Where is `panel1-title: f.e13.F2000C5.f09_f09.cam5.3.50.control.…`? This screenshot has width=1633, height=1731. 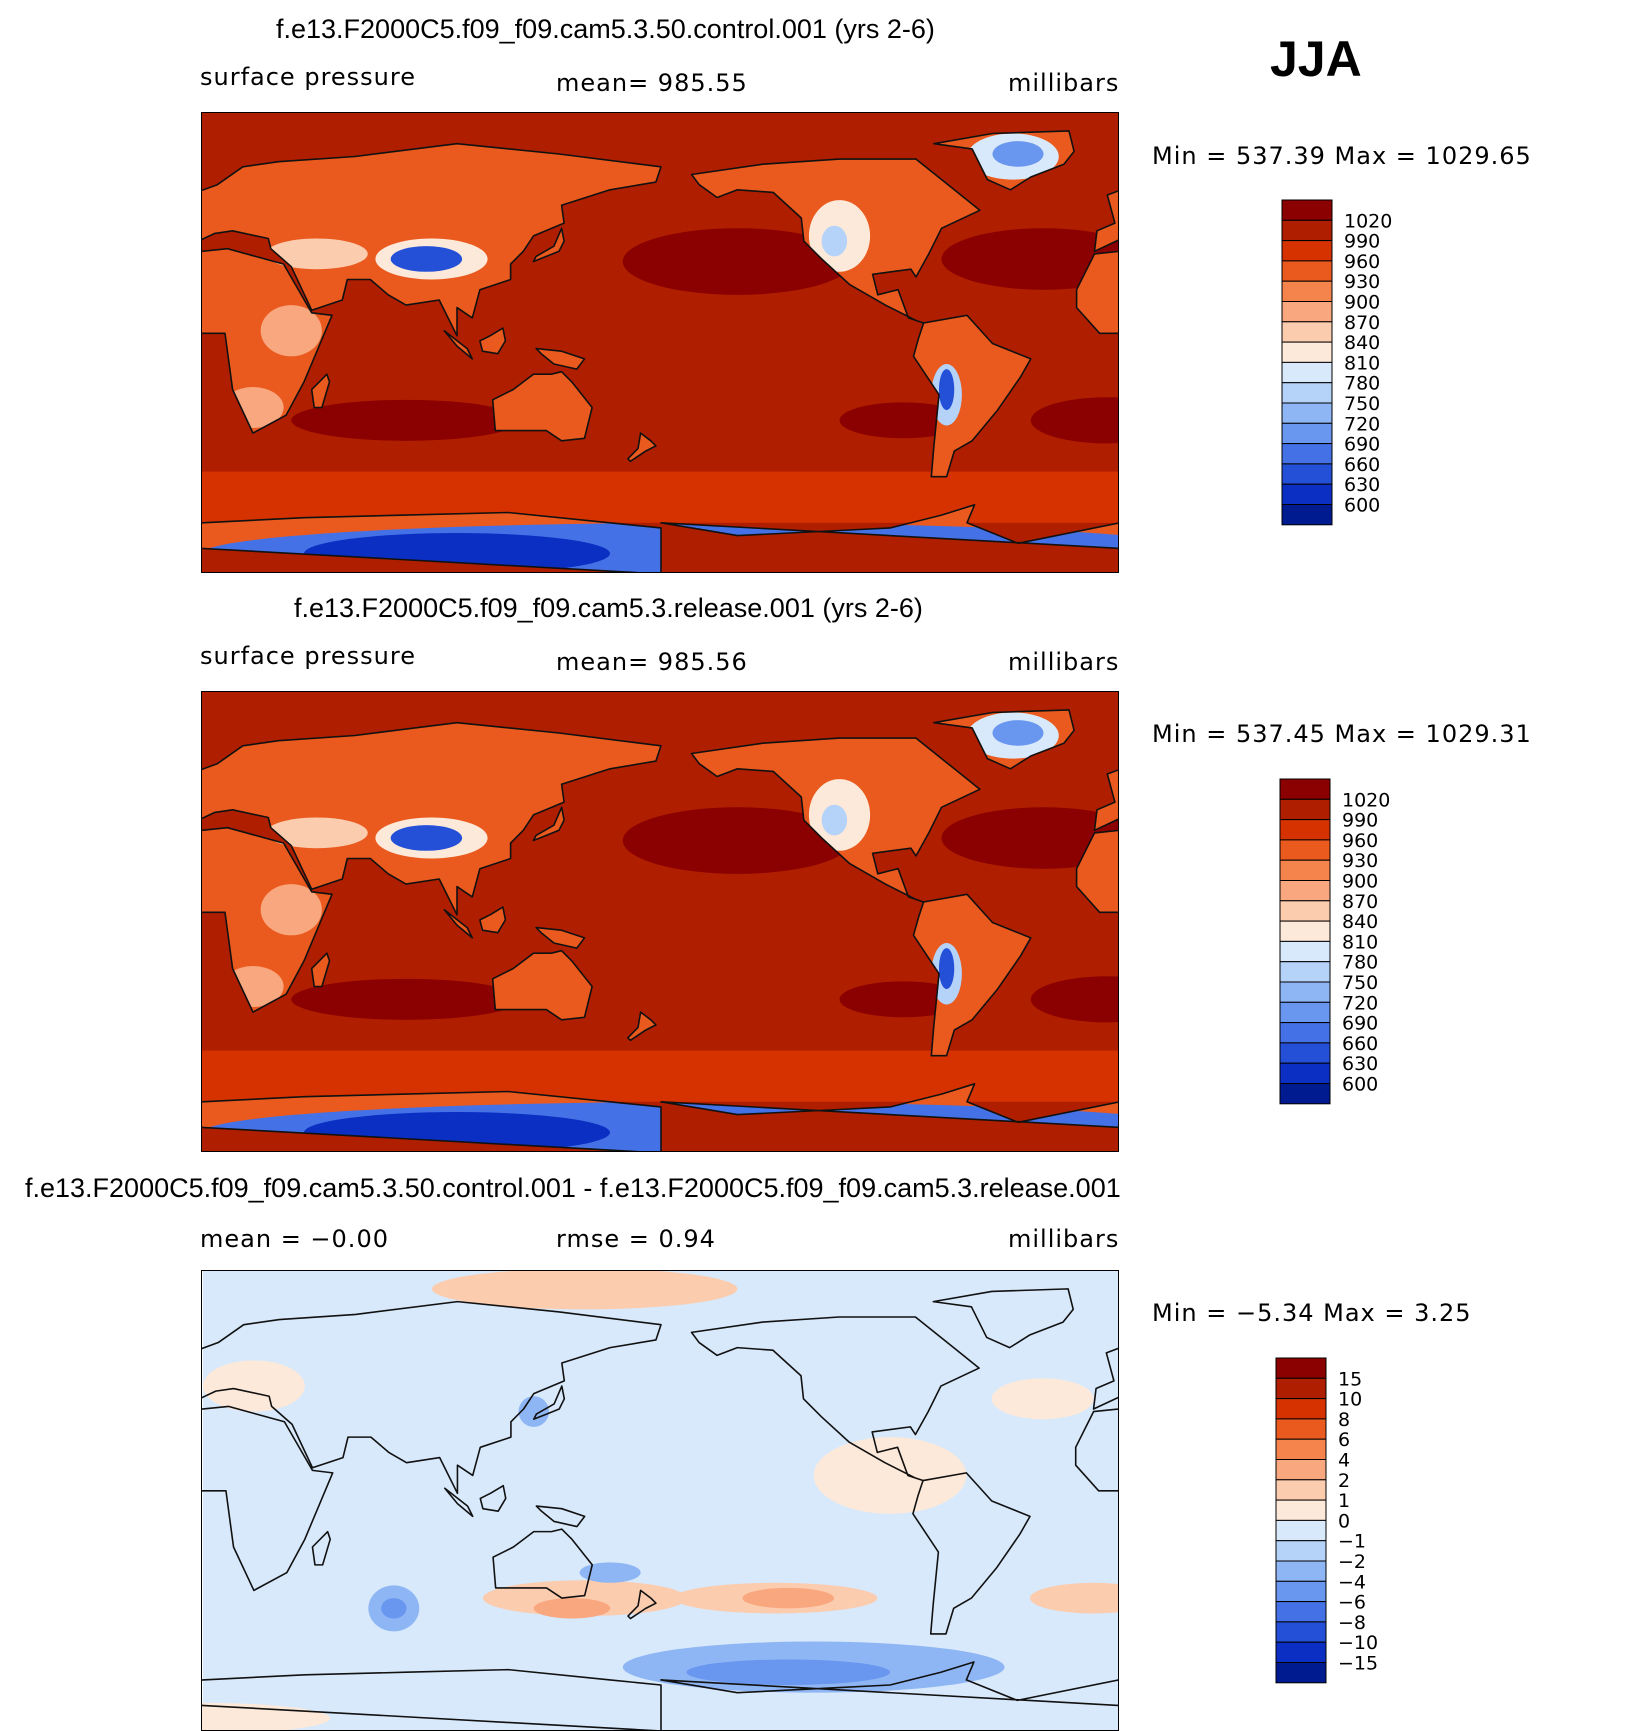 panel1-title: f.e13.F2000C5.f09_f09.cam5.3.50.control.… is located at coordinates (605, 29).